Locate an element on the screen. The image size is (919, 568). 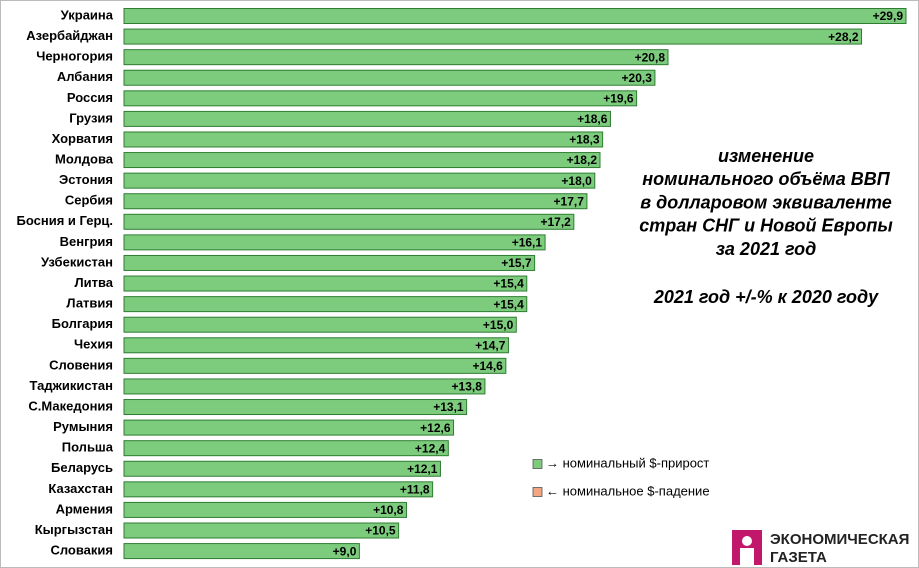
logo-text: ЭКОНОМИЧЕСКАЯ is located at coordinates (839, 539).